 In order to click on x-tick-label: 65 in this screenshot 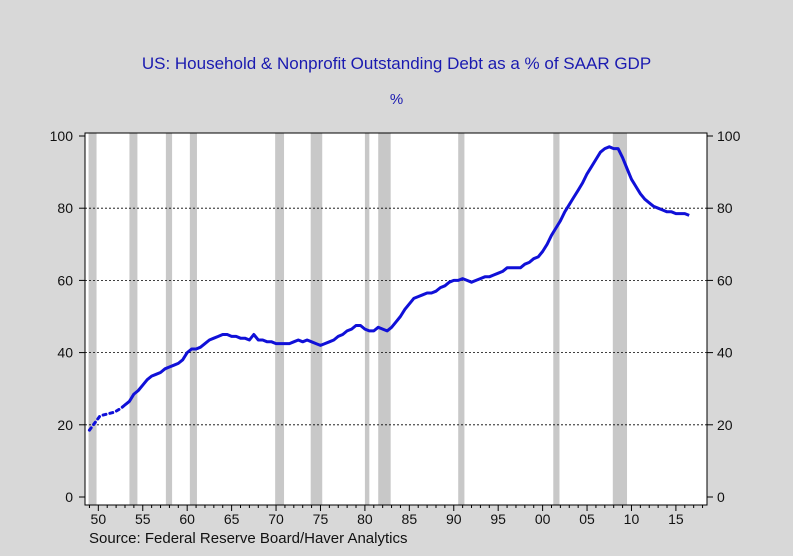, I will do `click(232, 519)`.